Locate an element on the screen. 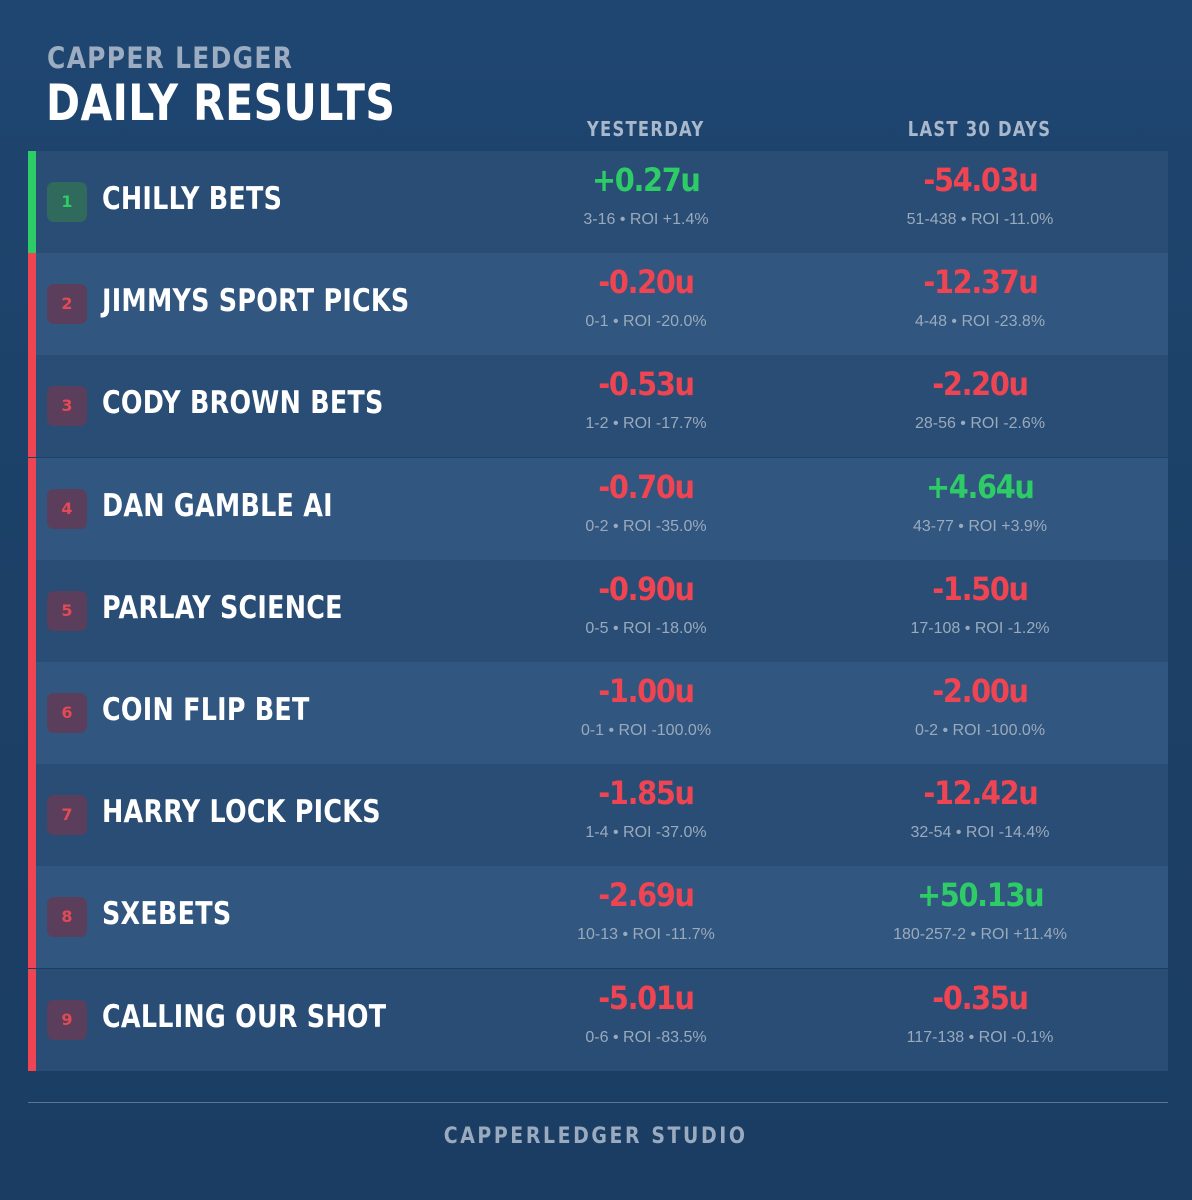 The height and width of the screenshot is (1200, 1192). footer-divider is located at coordinates (598, 1102).